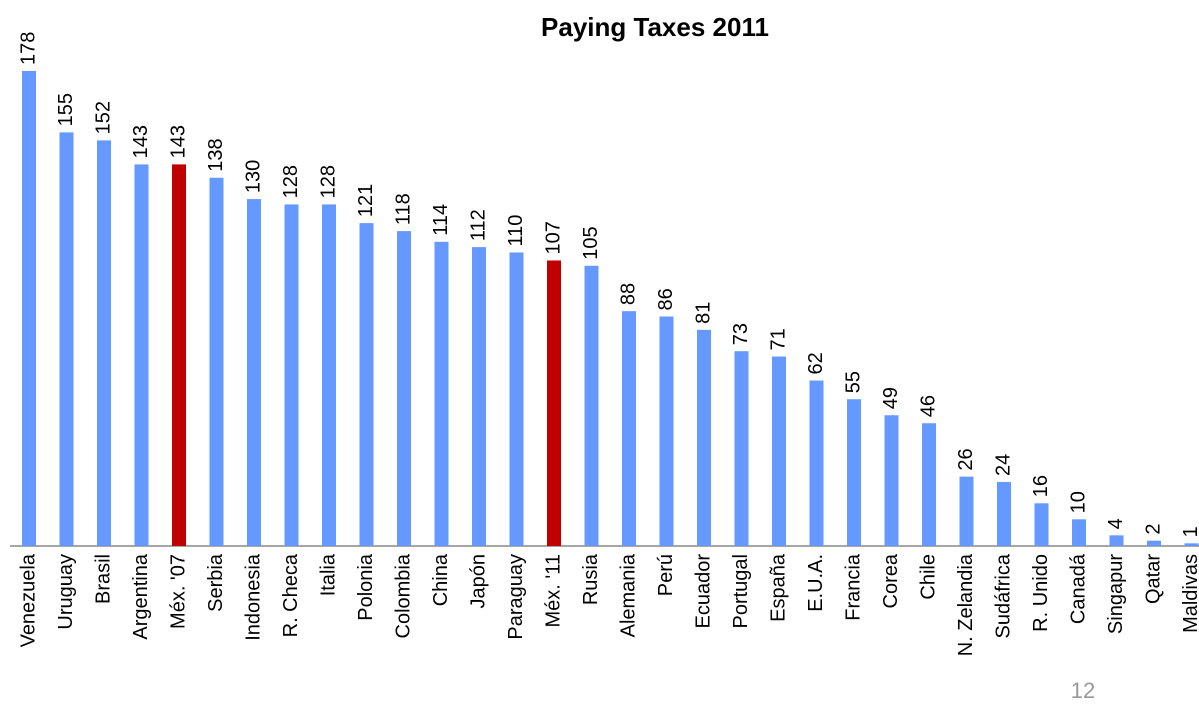 The height and width of the screenshot is (726, 1199). Describe the element at coordinates (553, 590) in the screenshot. I see `x-tick-label: Méx. '11` at that location.